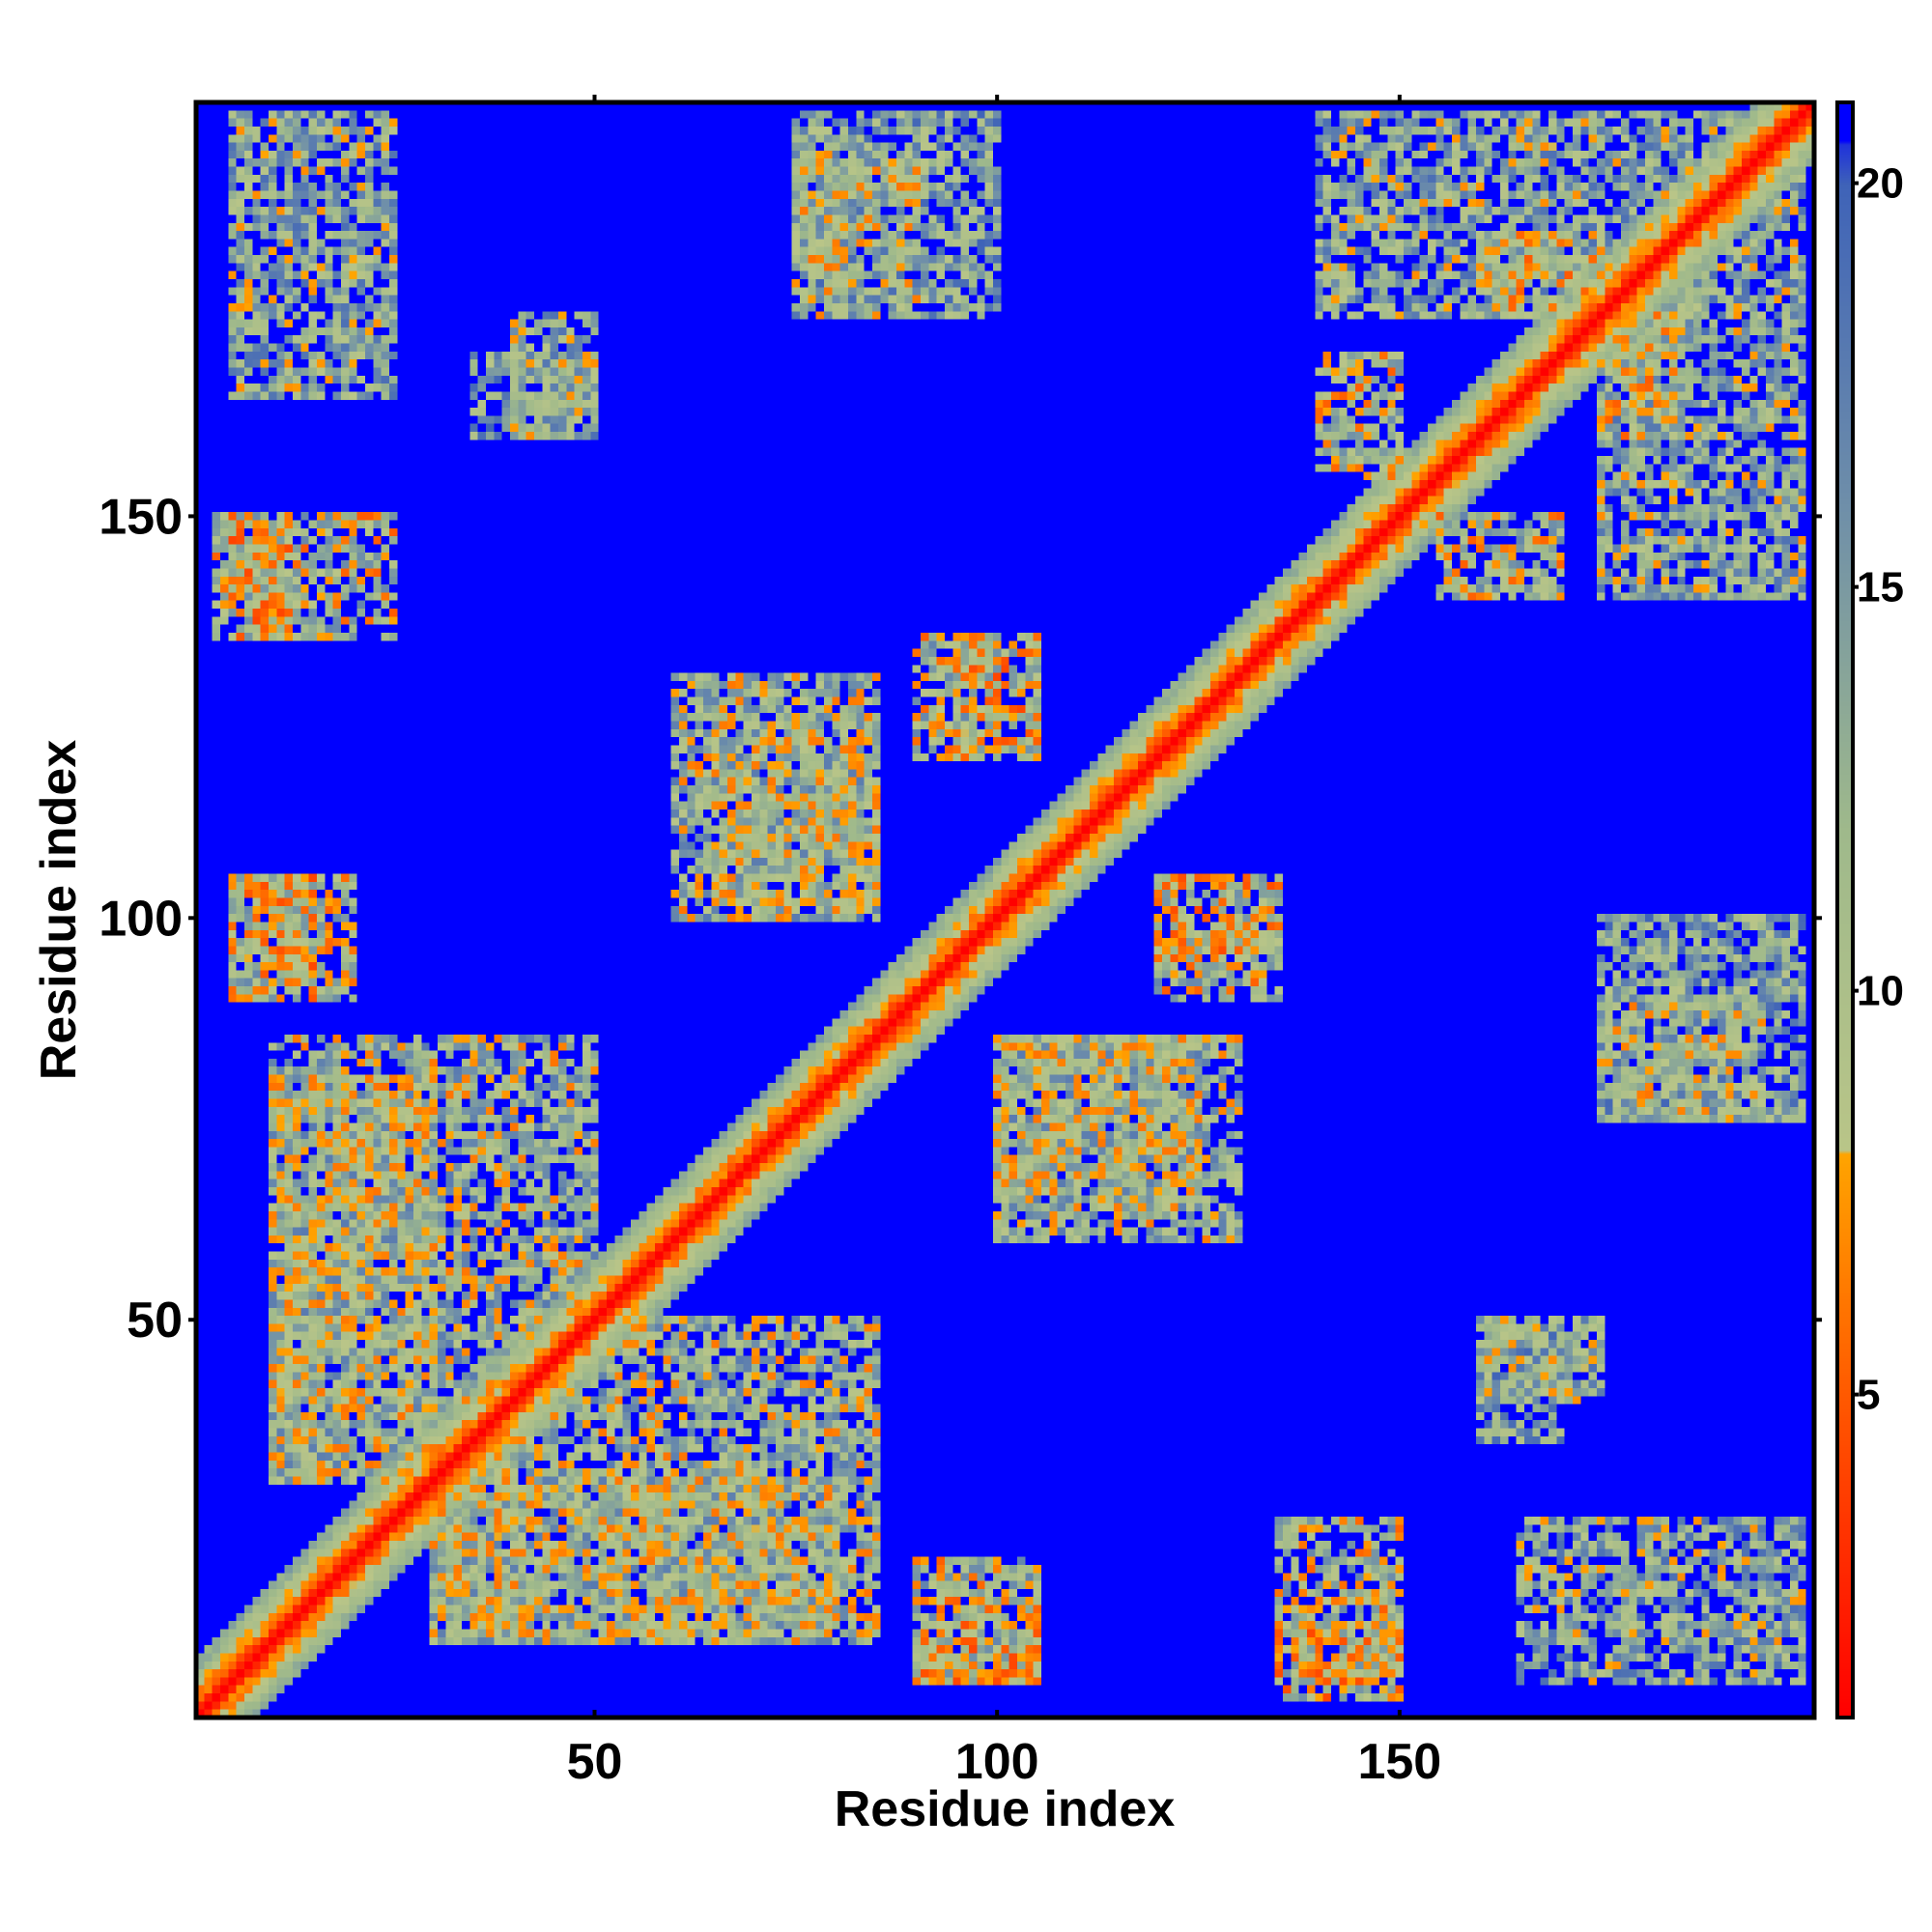 This screenshot has height=1932, width=1932. I want to click on x-axis-title: Residue index, so click(1005, 1809).